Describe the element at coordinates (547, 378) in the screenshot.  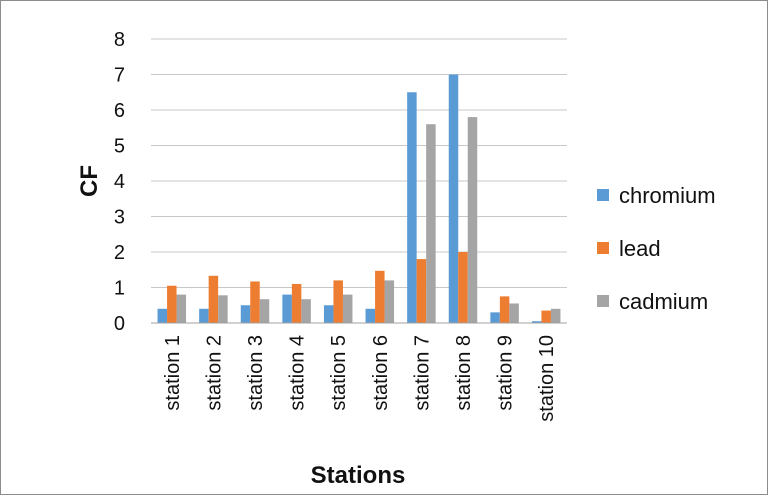
I see `x-tick-label: station 10` at that location.